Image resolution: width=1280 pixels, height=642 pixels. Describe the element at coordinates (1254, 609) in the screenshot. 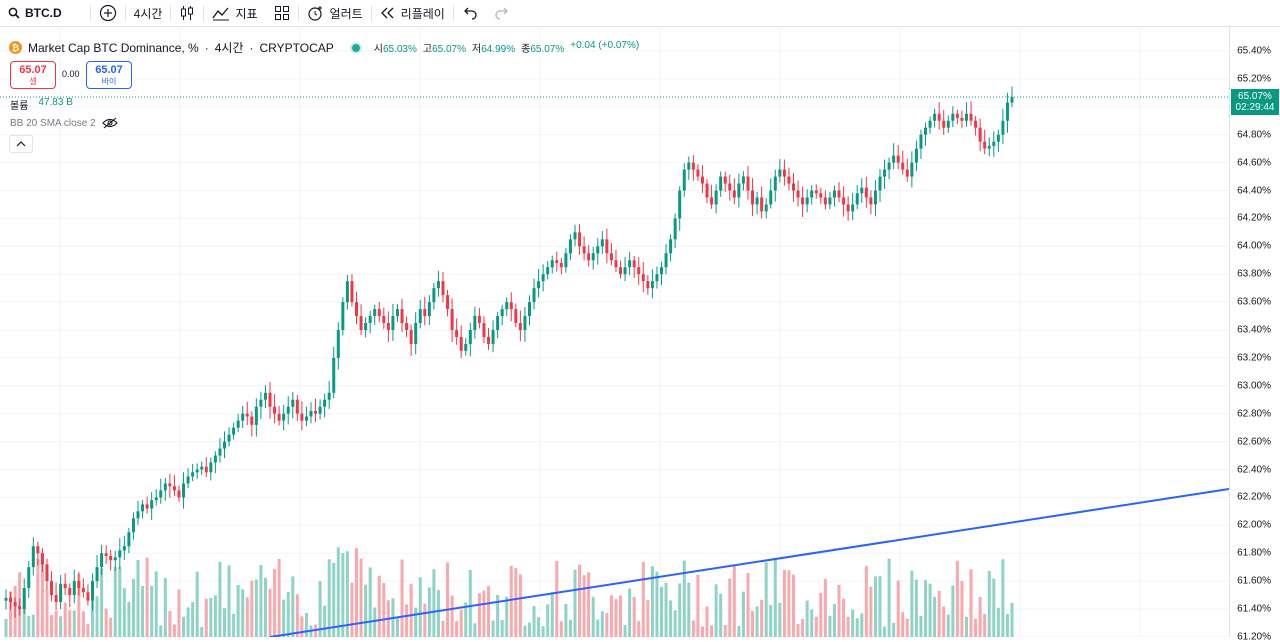

I see `price-axis-label: 61.40%` at that location.